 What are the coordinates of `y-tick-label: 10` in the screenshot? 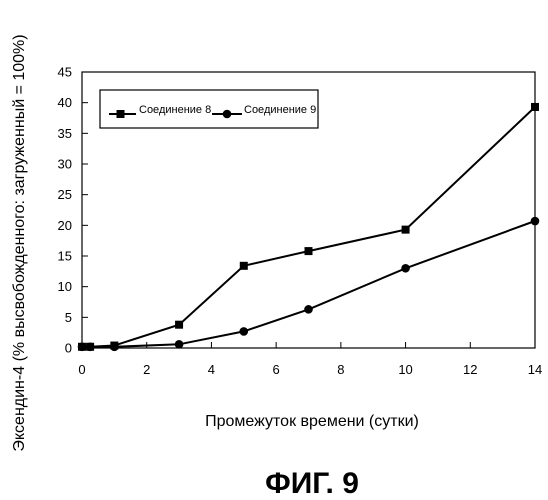 It's located at (65, 286).